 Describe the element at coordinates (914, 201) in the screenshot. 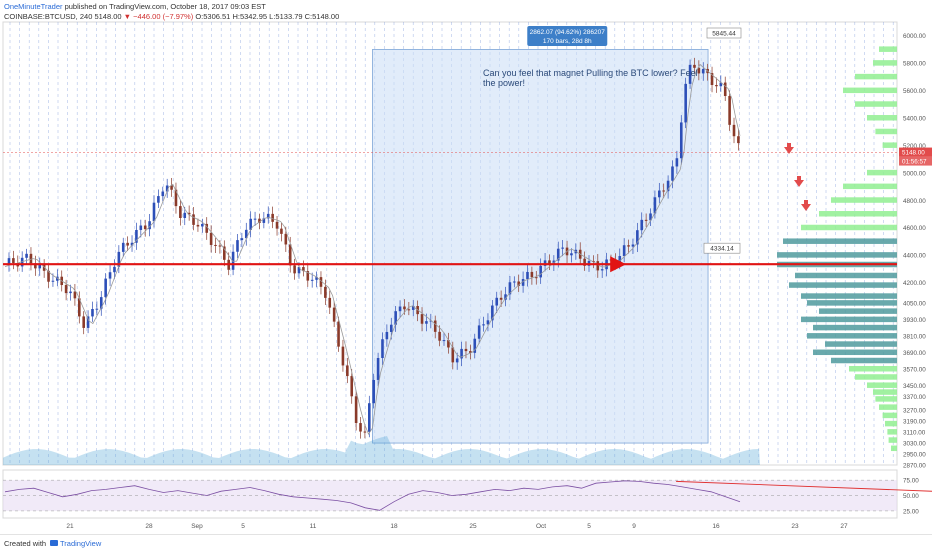

I see `y-tick-label: 4800.00` at that location.